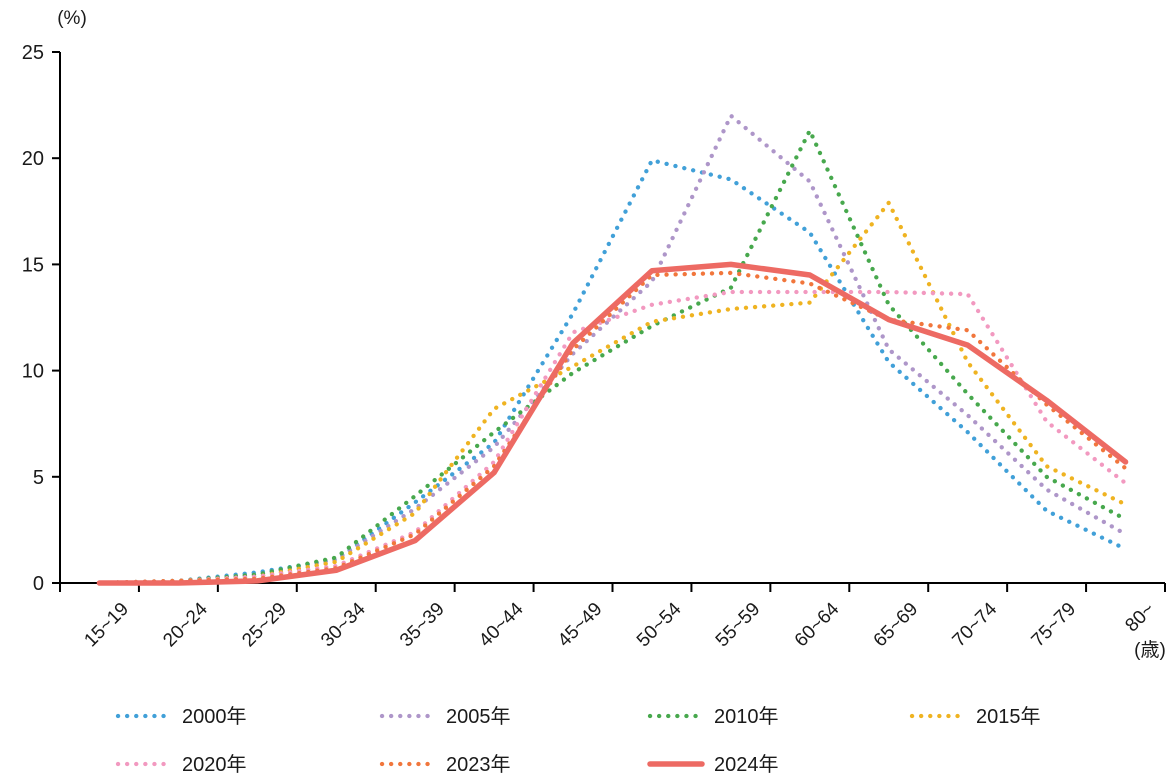  I want to click on legend-label-2024年: 2024年, so click(746, 764).